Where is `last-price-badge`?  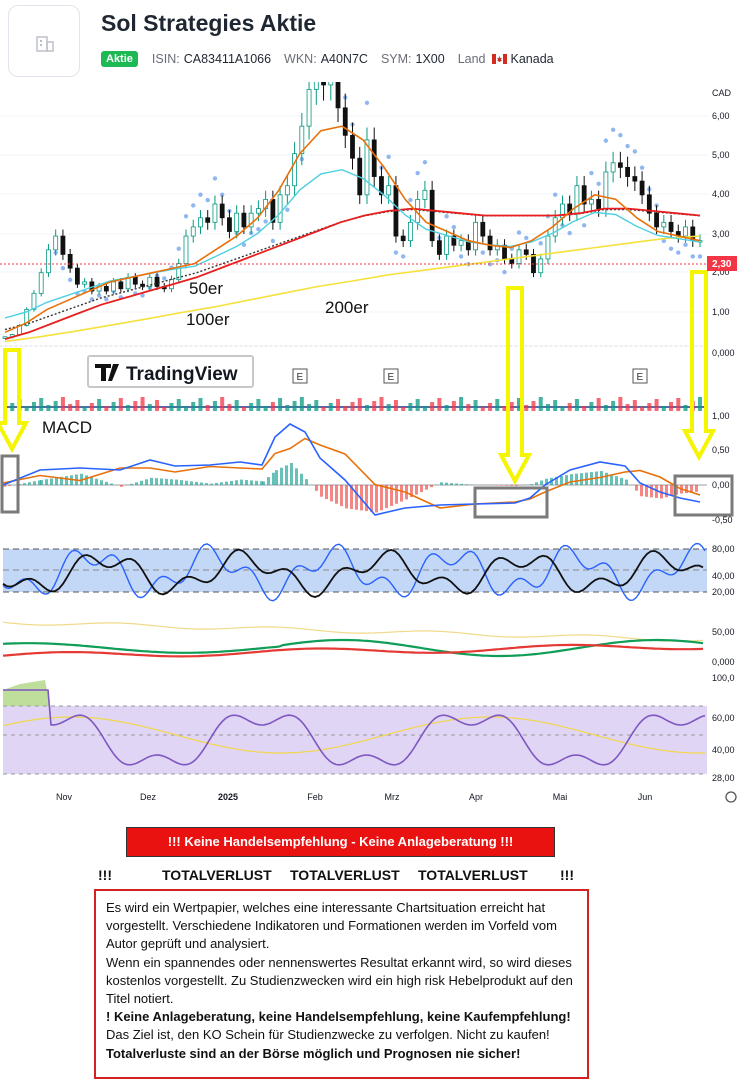 last-price-badge is located at coordinates (722, 263).